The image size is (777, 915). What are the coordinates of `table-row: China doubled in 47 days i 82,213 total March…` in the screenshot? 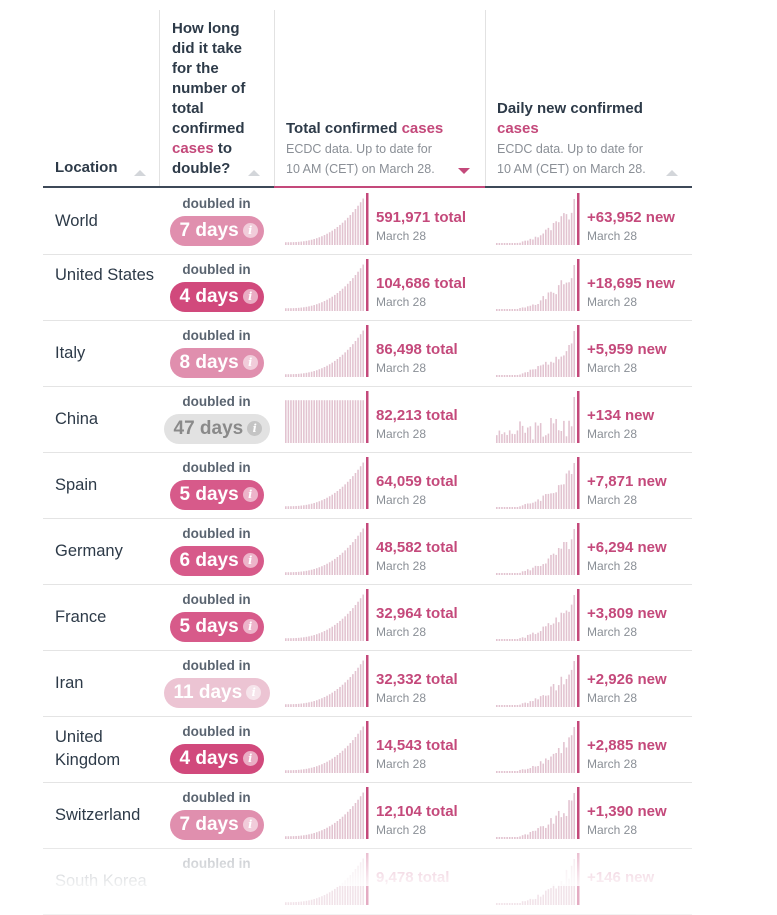 It's located at (367, 419).